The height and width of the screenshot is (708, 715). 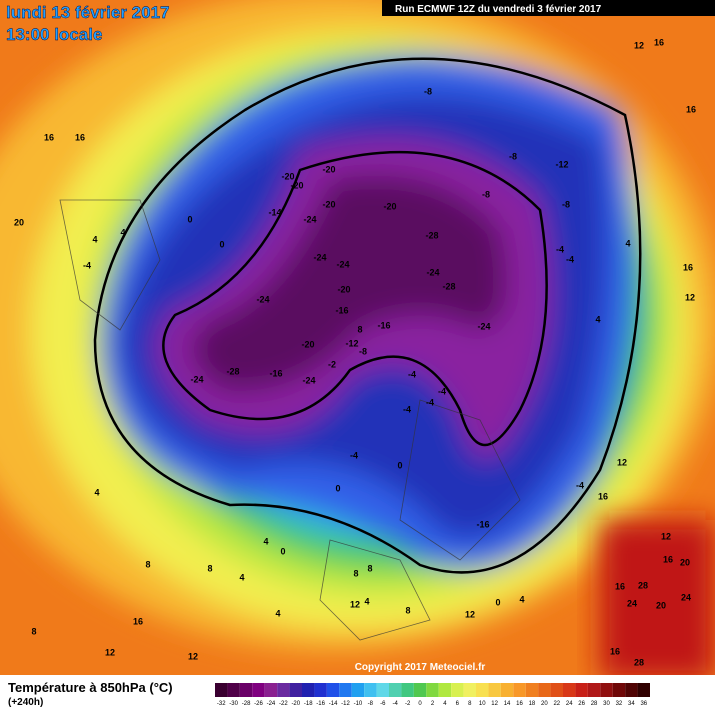 I want to click on scale-label: -8, so click(x=371, y=704).